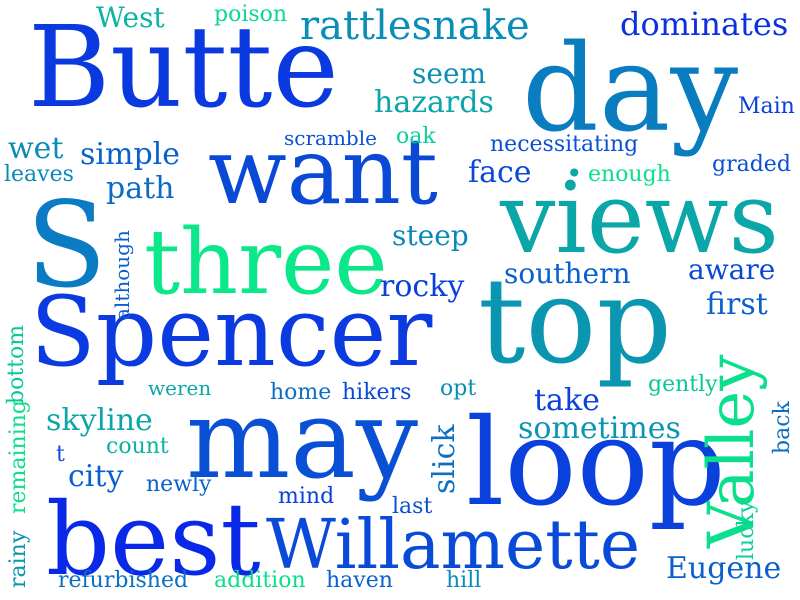  Describe the element at coordinates (18, 456) in the screenshot. I see `word-remaining: remaining` at that location.